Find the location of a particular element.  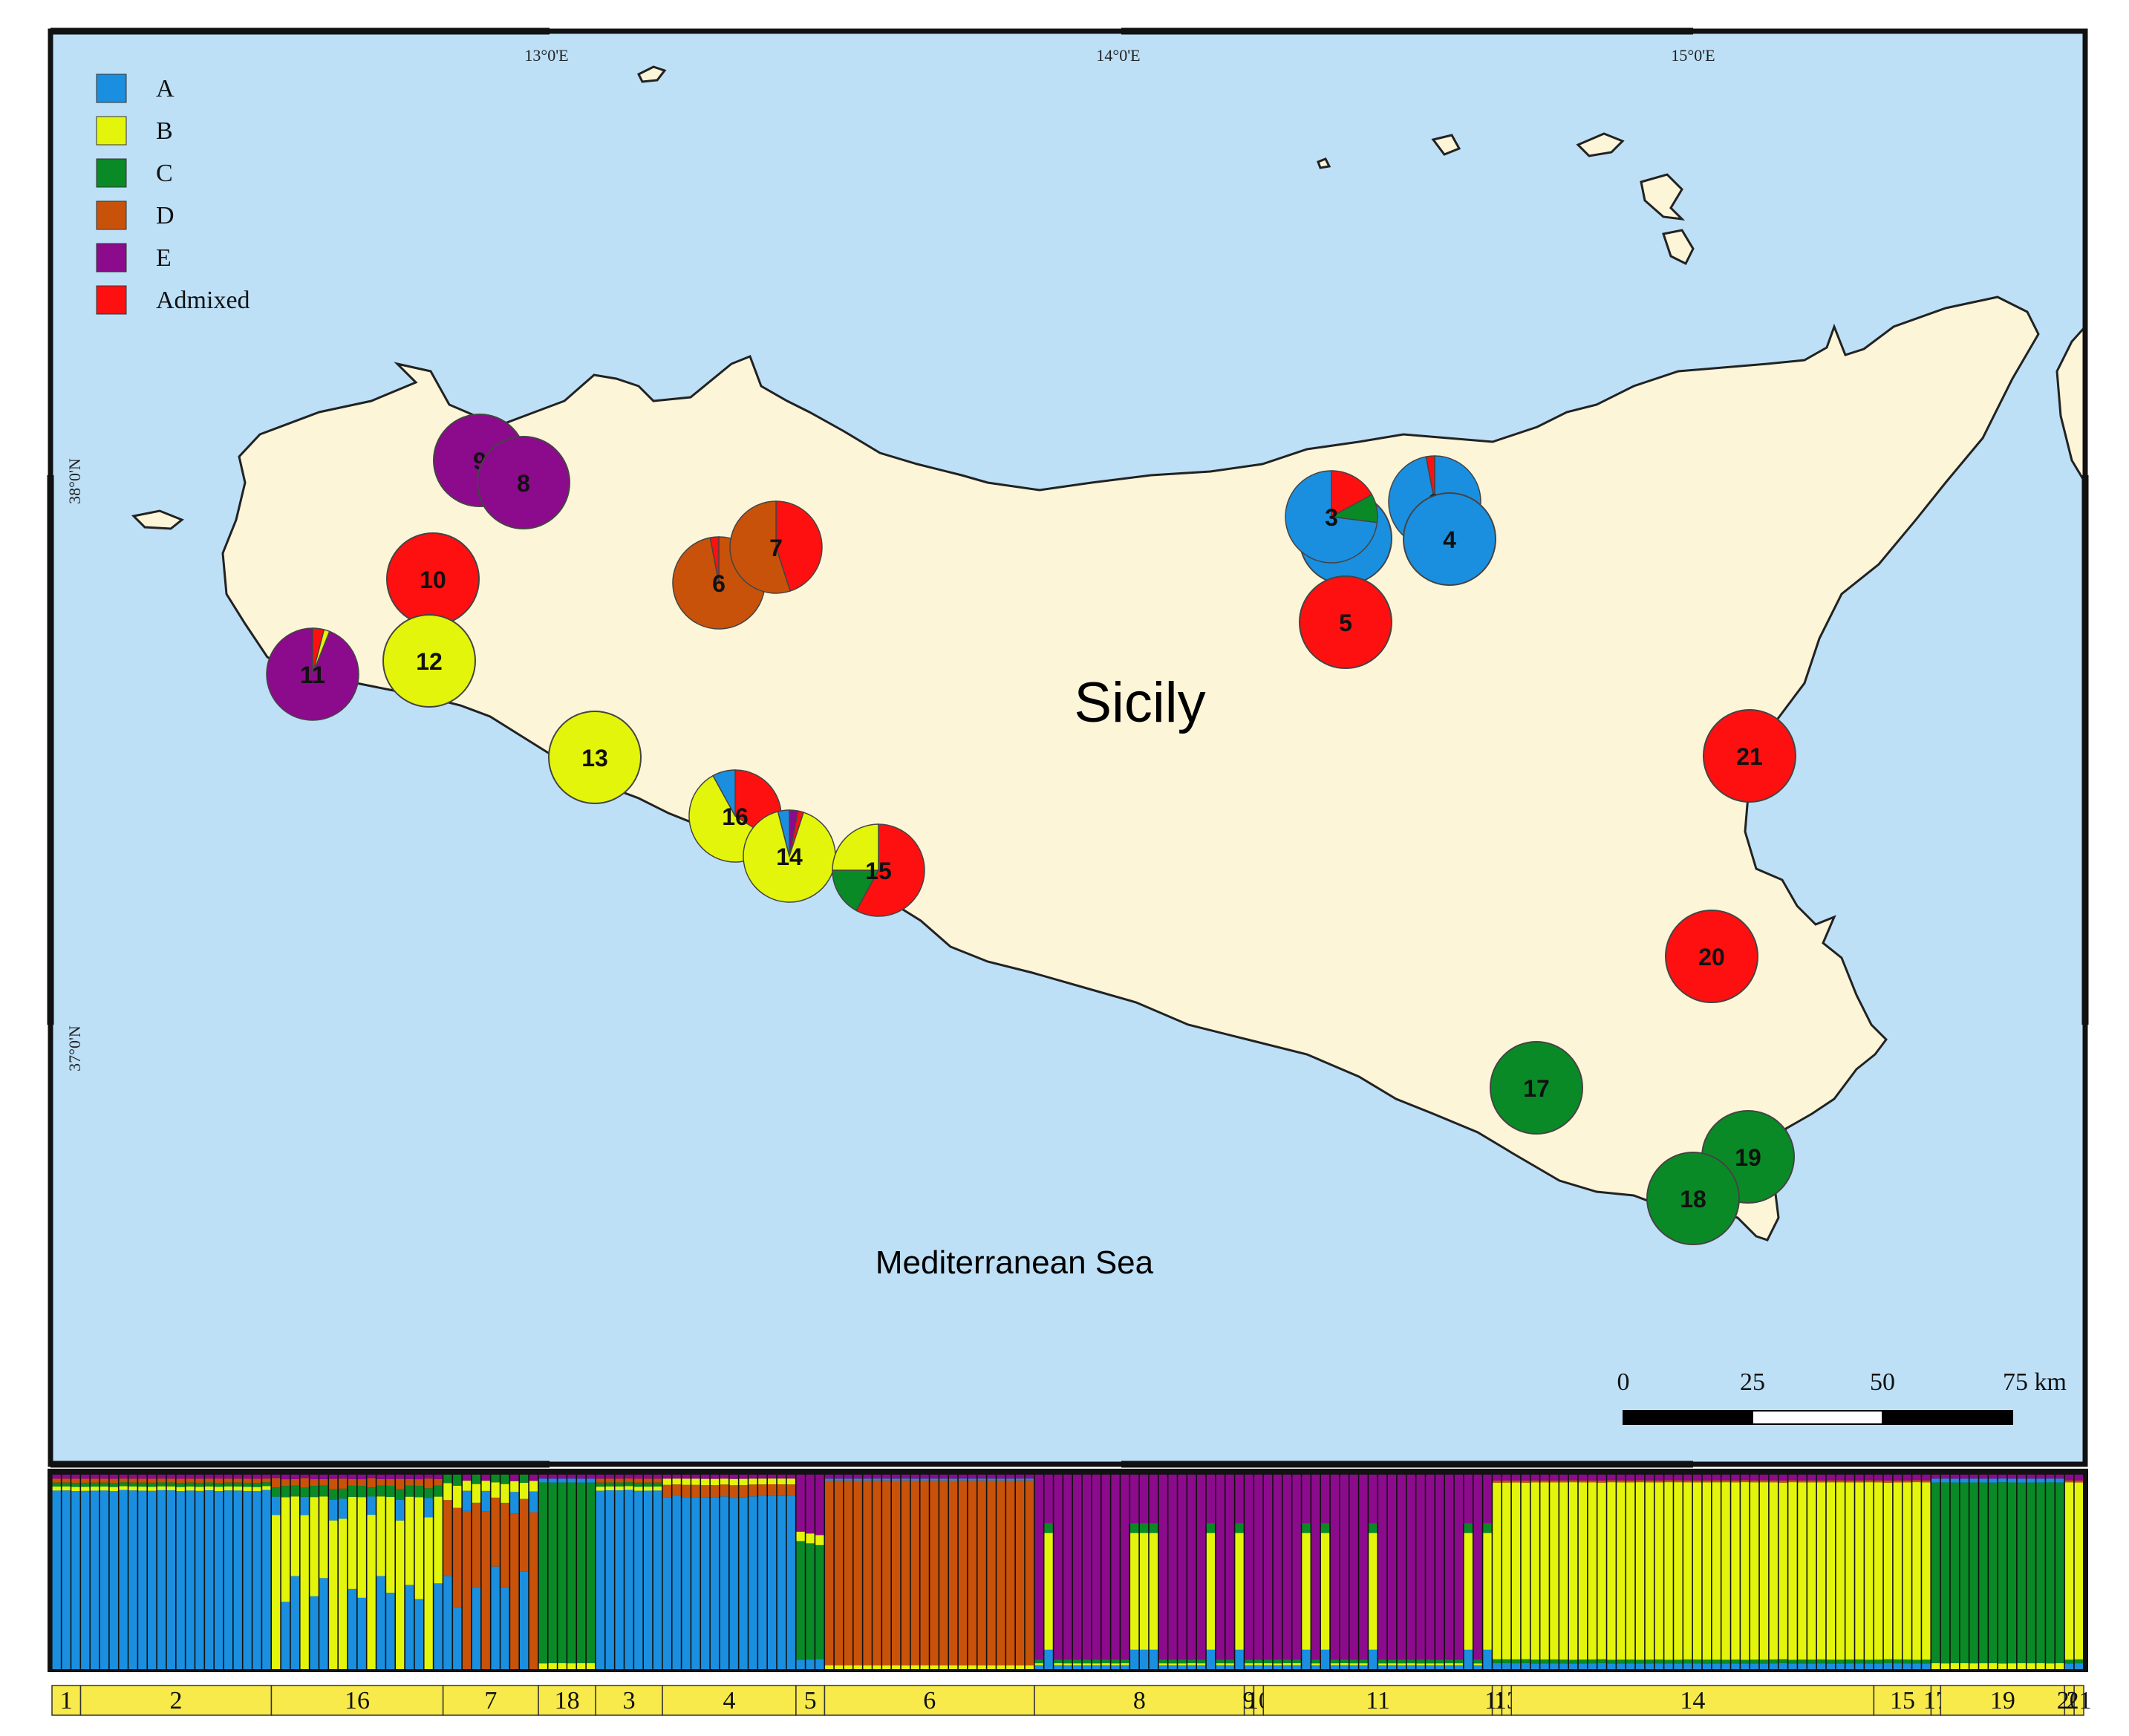

pie-label: 14 is located at coordinates (789, 856).